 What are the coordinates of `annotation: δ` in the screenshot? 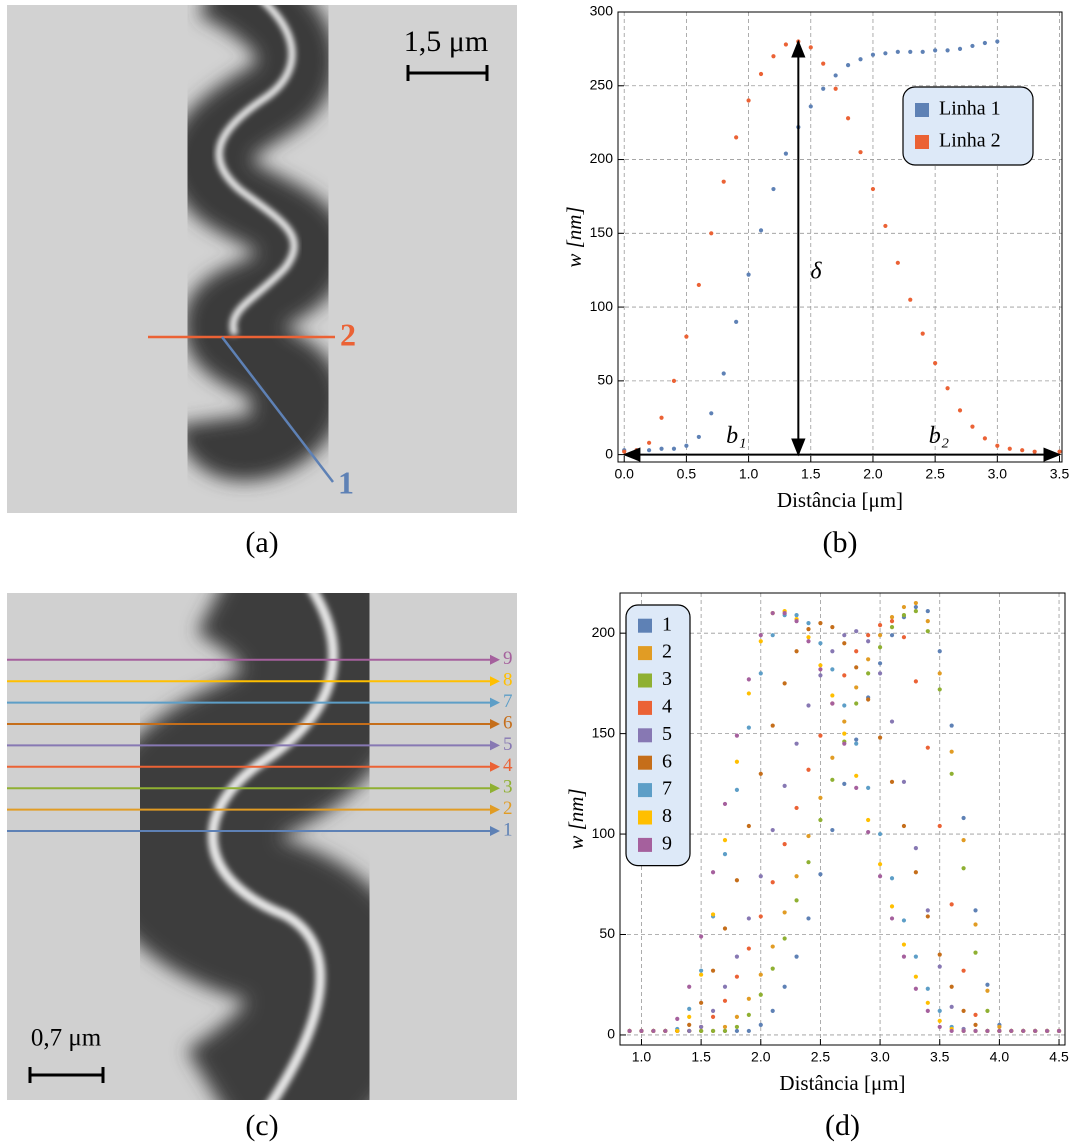 It's located at (816, 272).